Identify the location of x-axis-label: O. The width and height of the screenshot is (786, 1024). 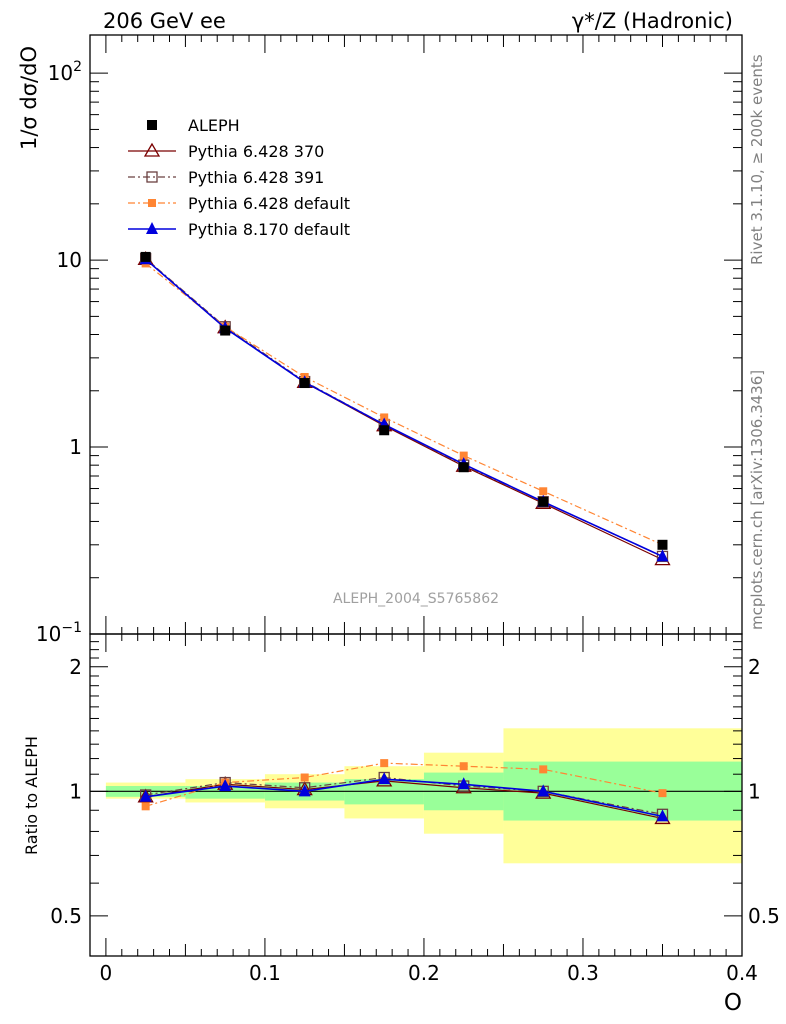
(733, 1003).